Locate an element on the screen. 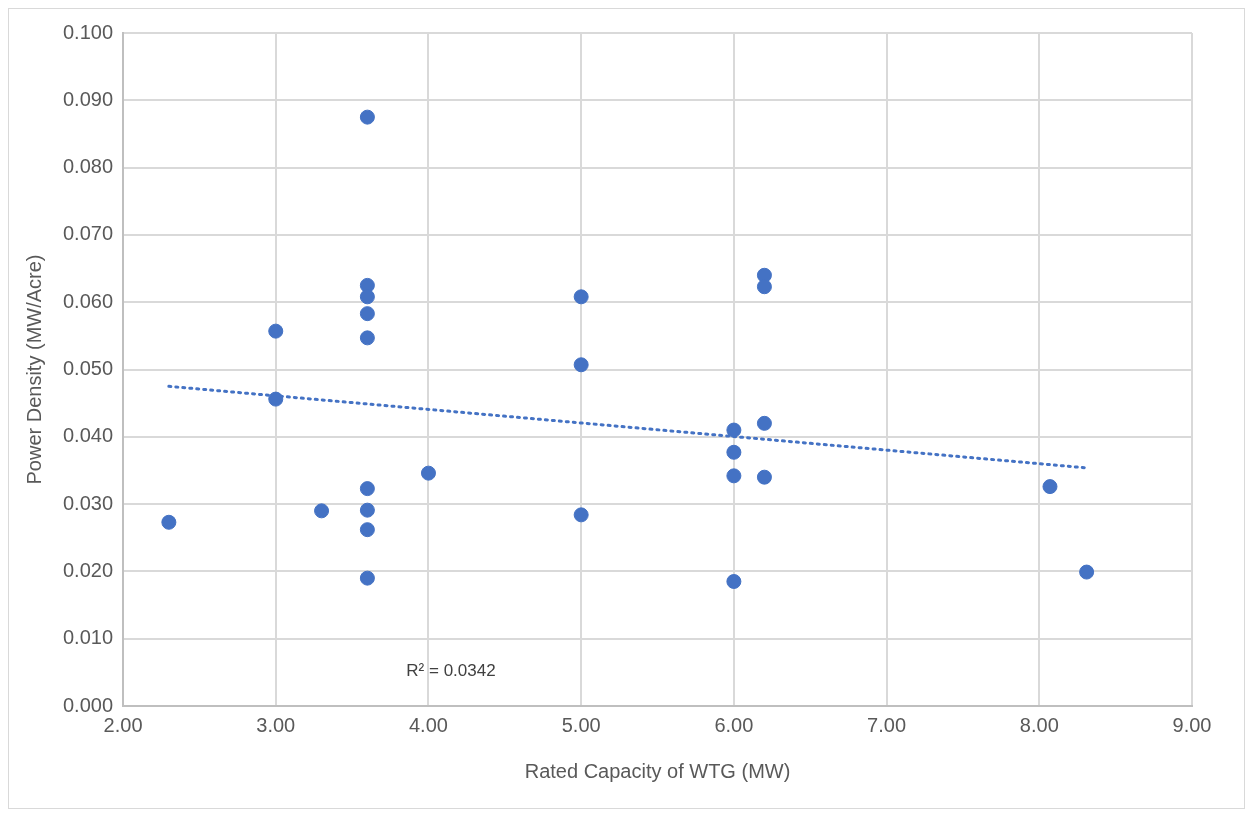 The width and height of the screenshot is (1253, 817). y-tick-label: 0.060 is located at coordinates (88, 300).